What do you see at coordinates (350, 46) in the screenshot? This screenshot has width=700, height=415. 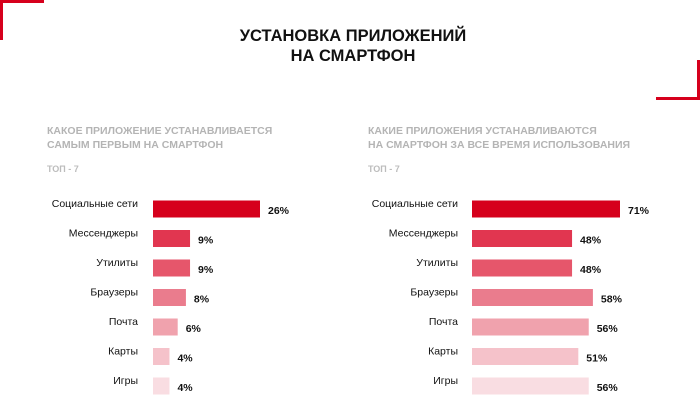 I see `page-title: УСТАНОВКА ПРИЛОЖЕНИЙ НА СМАРТФОН` at bounding box center [350, 46].